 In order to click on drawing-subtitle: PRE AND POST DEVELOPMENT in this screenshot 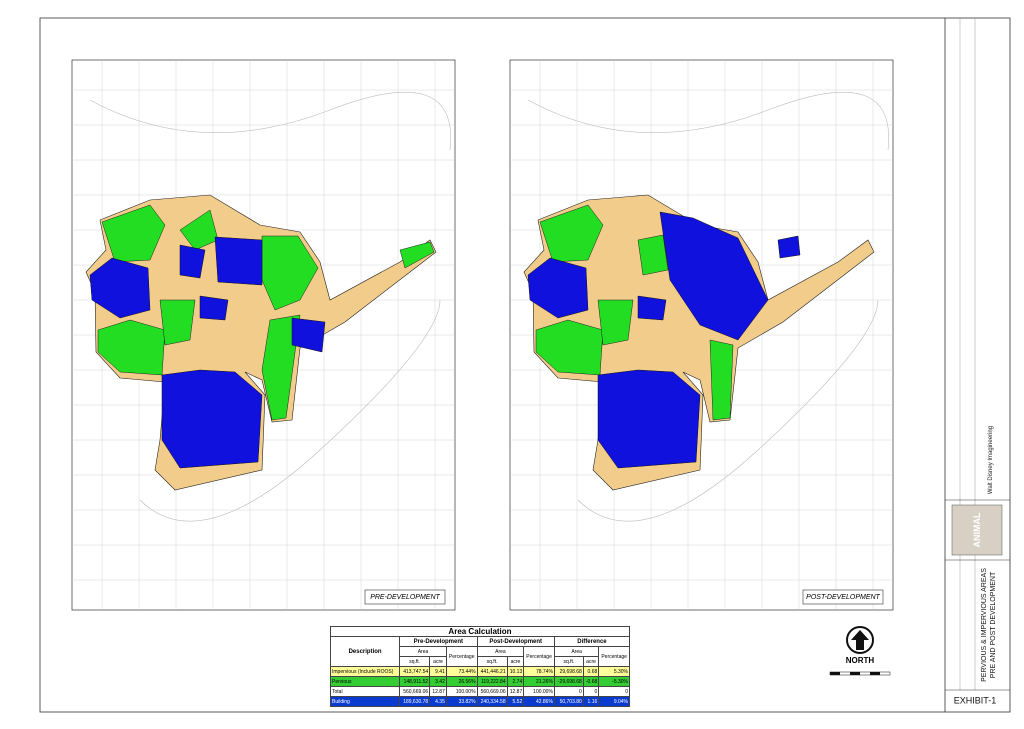, I will do `click(993, 624)`.